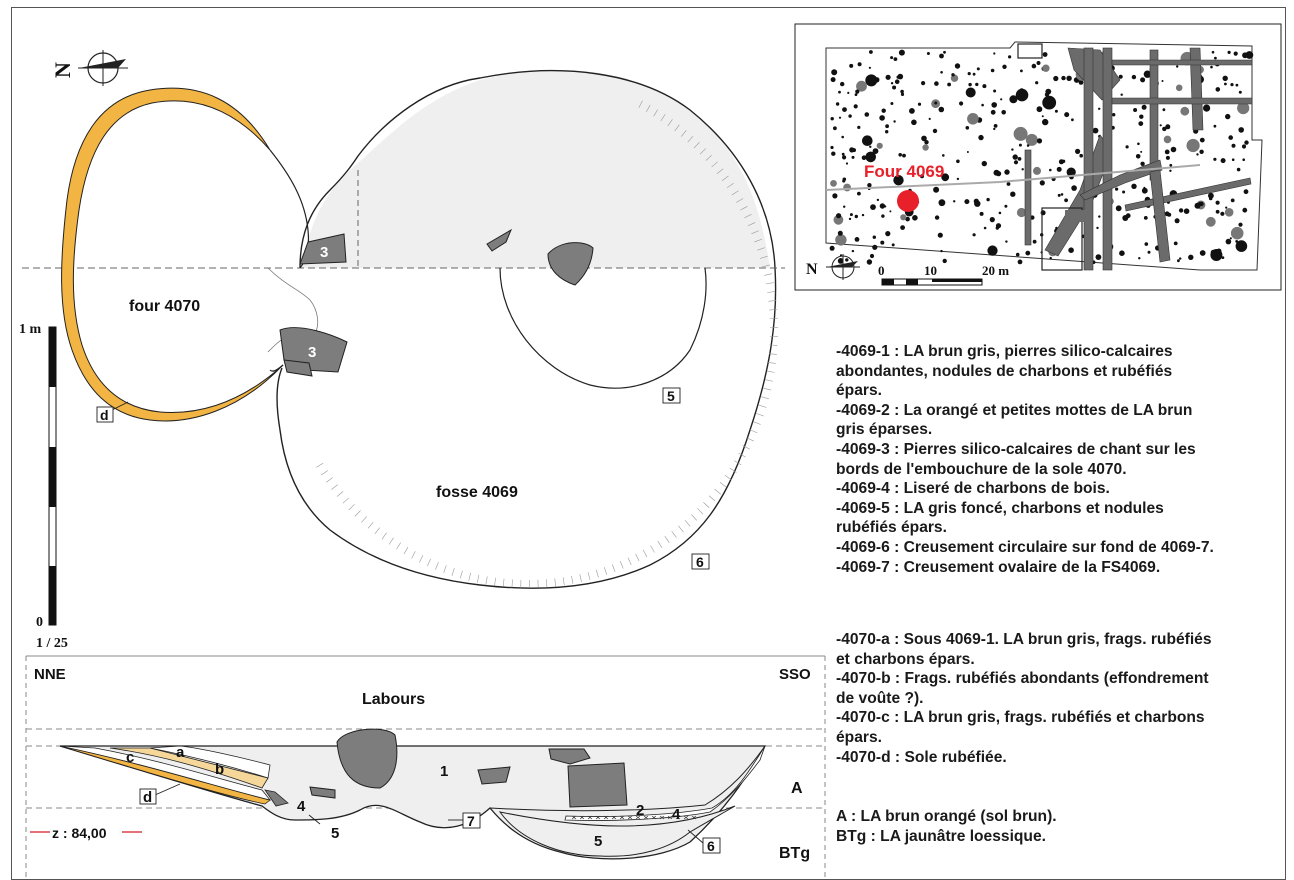  I want to click on inset-scale-0: 0, so click(881, 270).